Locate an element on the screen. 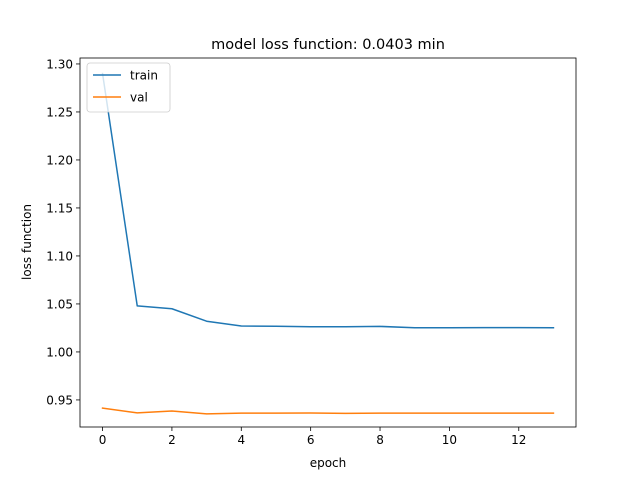  chart-title: model loss function: 0.0403 min is located at coordinates (328, 45).